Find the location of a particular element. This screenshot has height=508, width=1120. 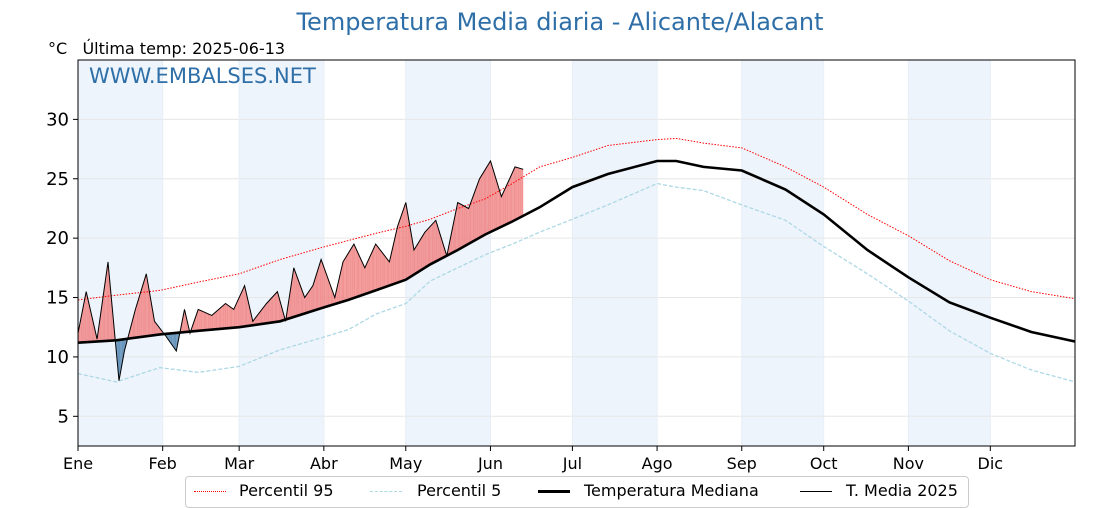

legend-median-swatch is located at coordinates (554, 491).